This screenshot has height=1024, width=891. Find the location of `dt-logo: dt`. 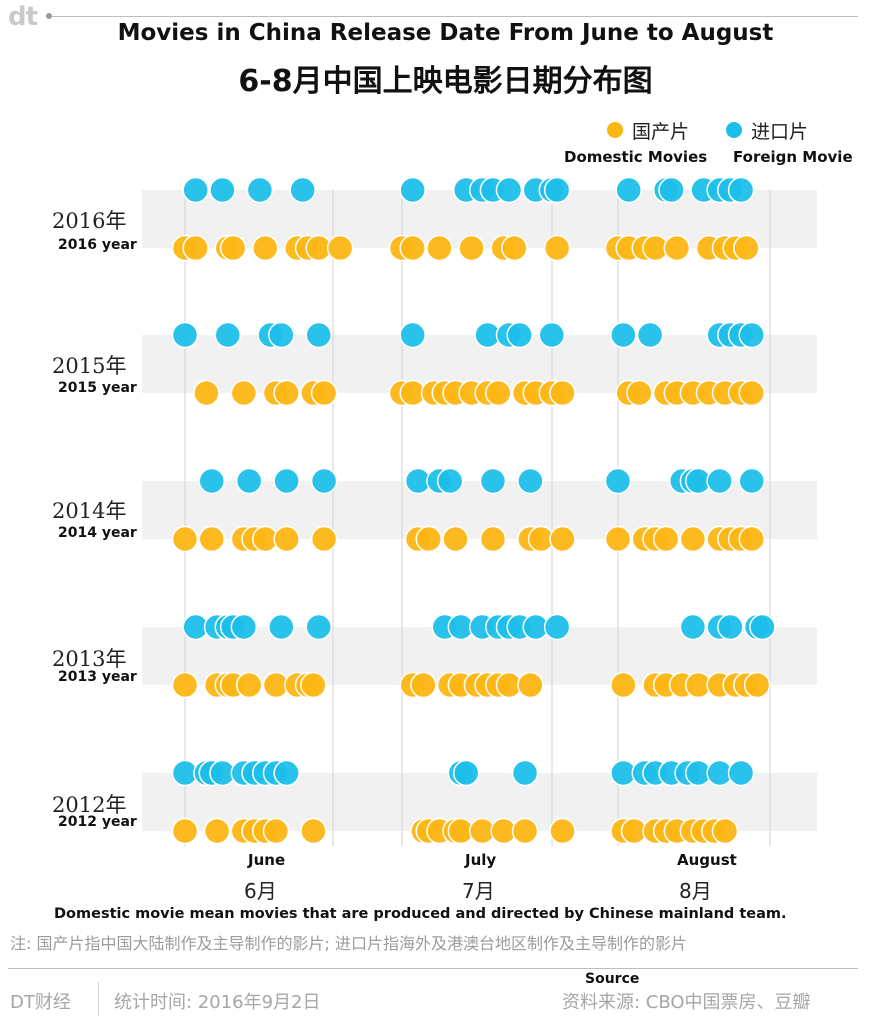

dt-logo: dt is located at coordinates (23, 17).